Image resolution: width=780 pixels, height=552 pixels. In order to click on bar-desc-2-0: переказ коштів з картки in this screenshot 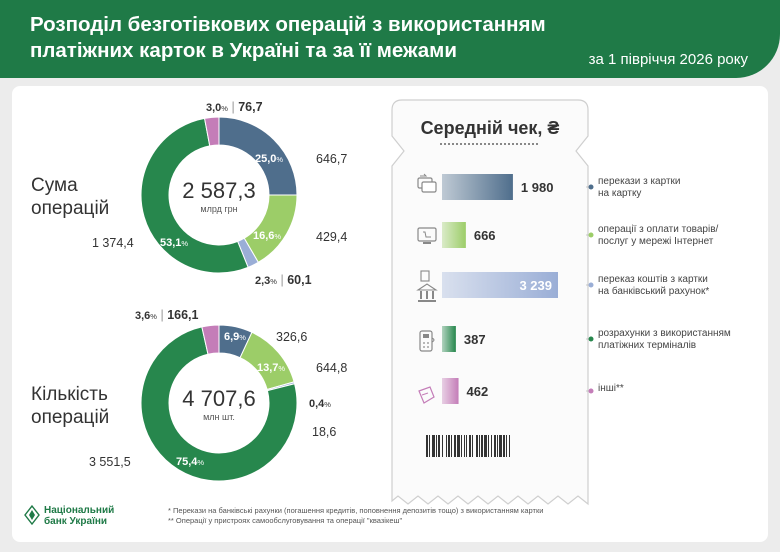, I will do `click(653, 279)`.